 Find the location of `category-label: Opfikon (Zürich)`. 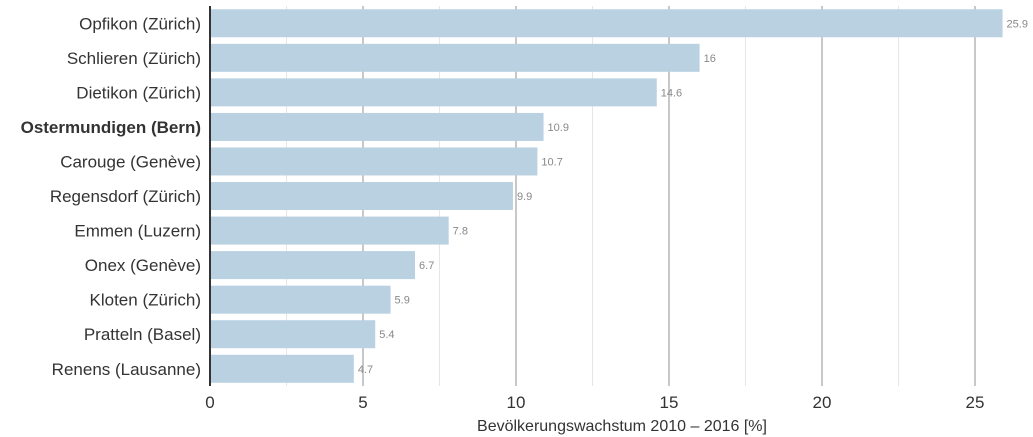

category-label: Opfikon (Zürich) is located at coordinates (140, 23).